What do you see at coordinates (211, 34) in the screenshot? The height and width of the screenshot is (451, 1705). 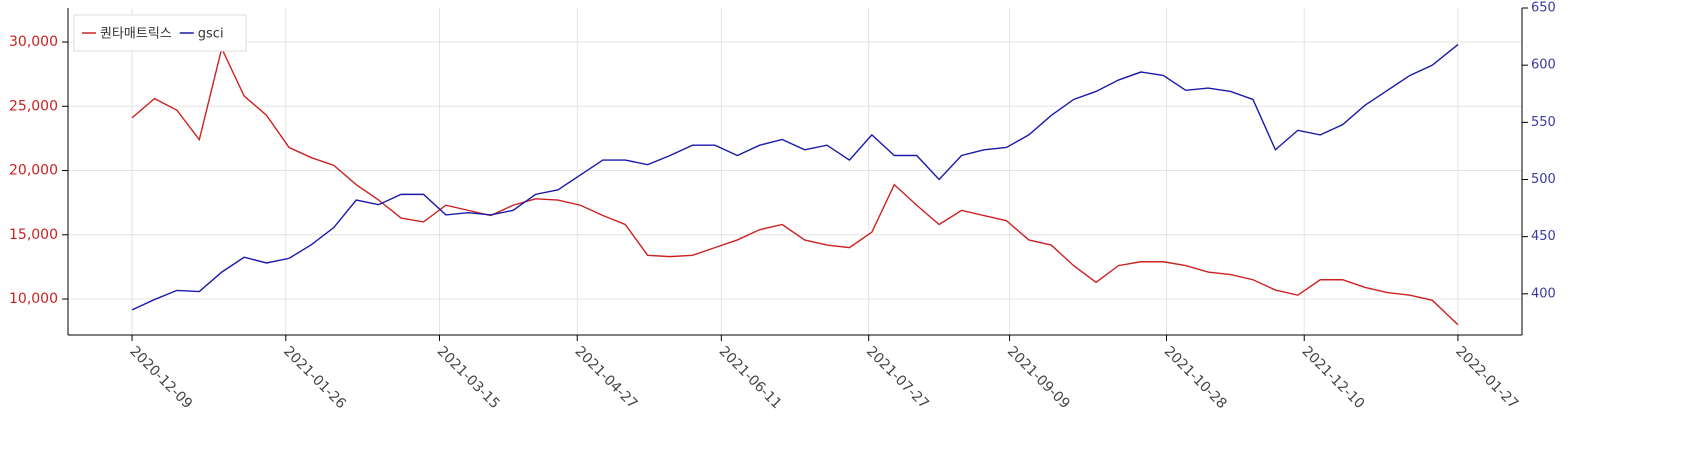 I see `legend-label: gsci` at bounding box center [211, 34].